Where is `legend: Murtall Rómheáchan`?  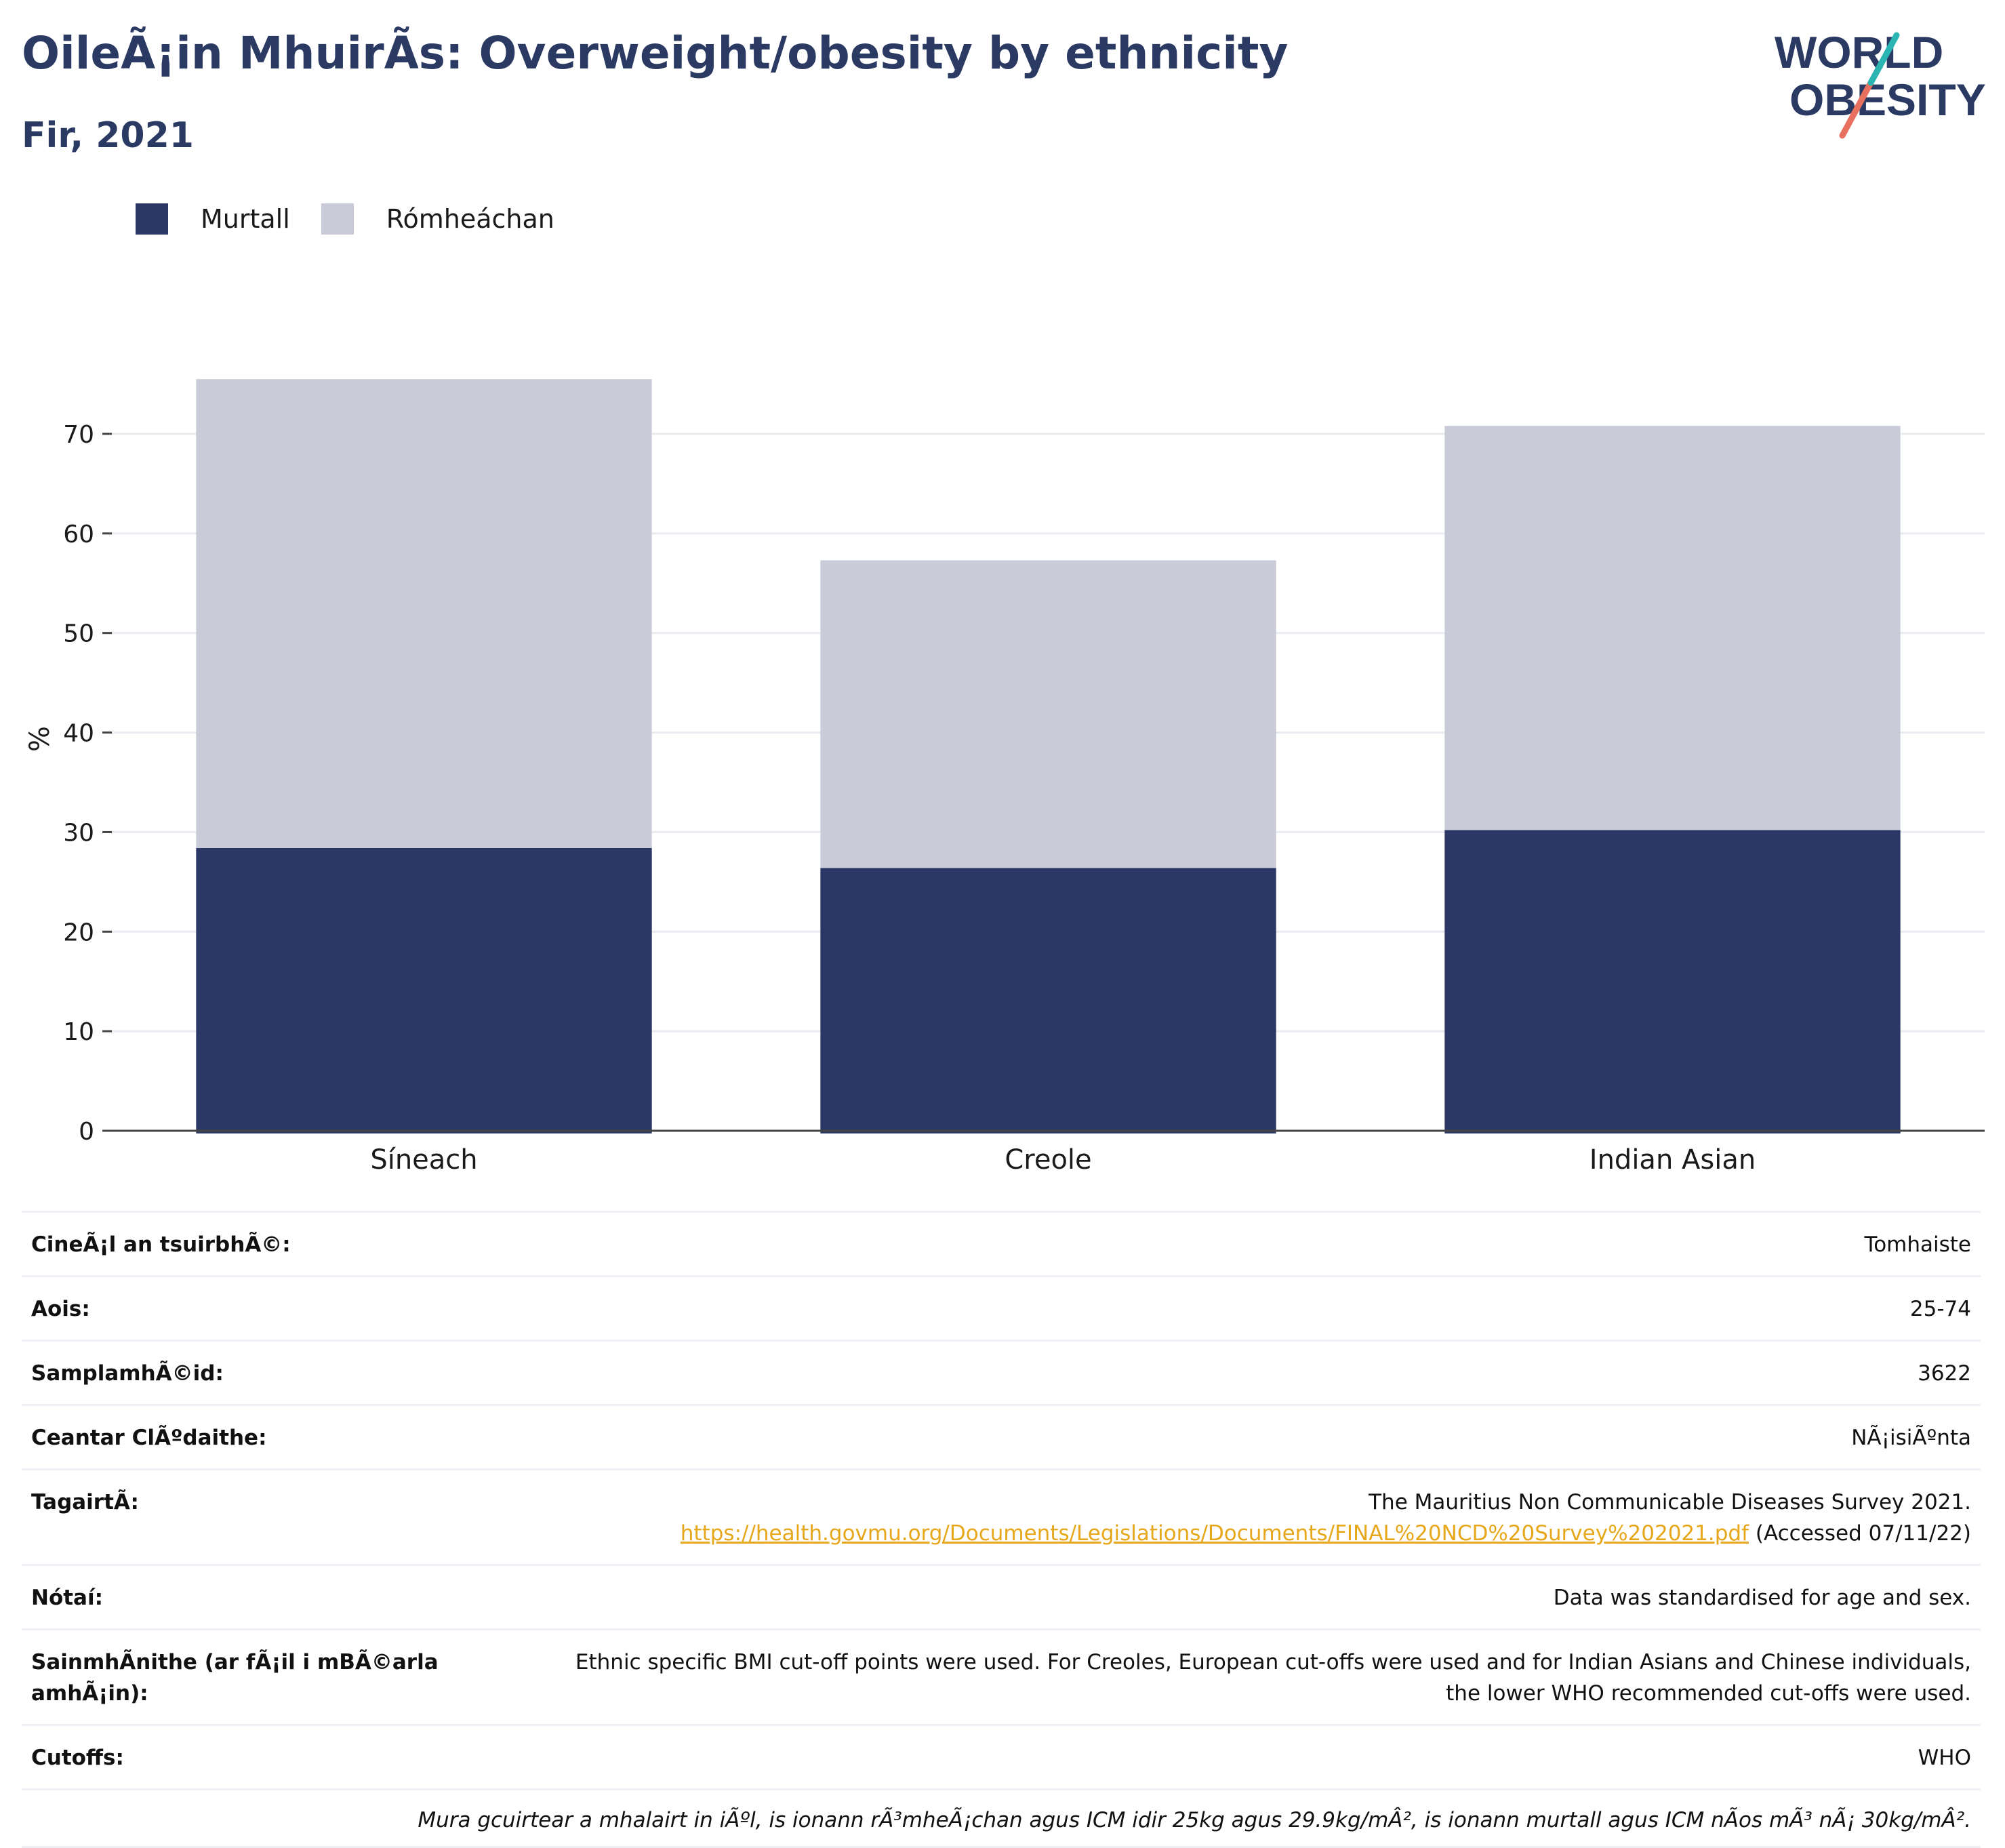
legend: Murtall Rómheáchan is located at coordinates (361, 219).